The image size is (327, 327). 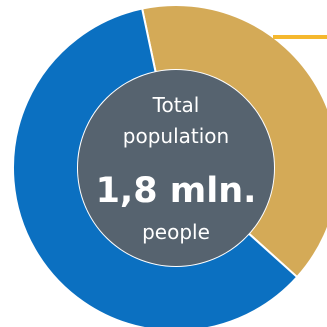 What do you see at coordinates (176, 136) in the screenshot?
I see `center-label-line2: population` at bounding box center [176, 136].